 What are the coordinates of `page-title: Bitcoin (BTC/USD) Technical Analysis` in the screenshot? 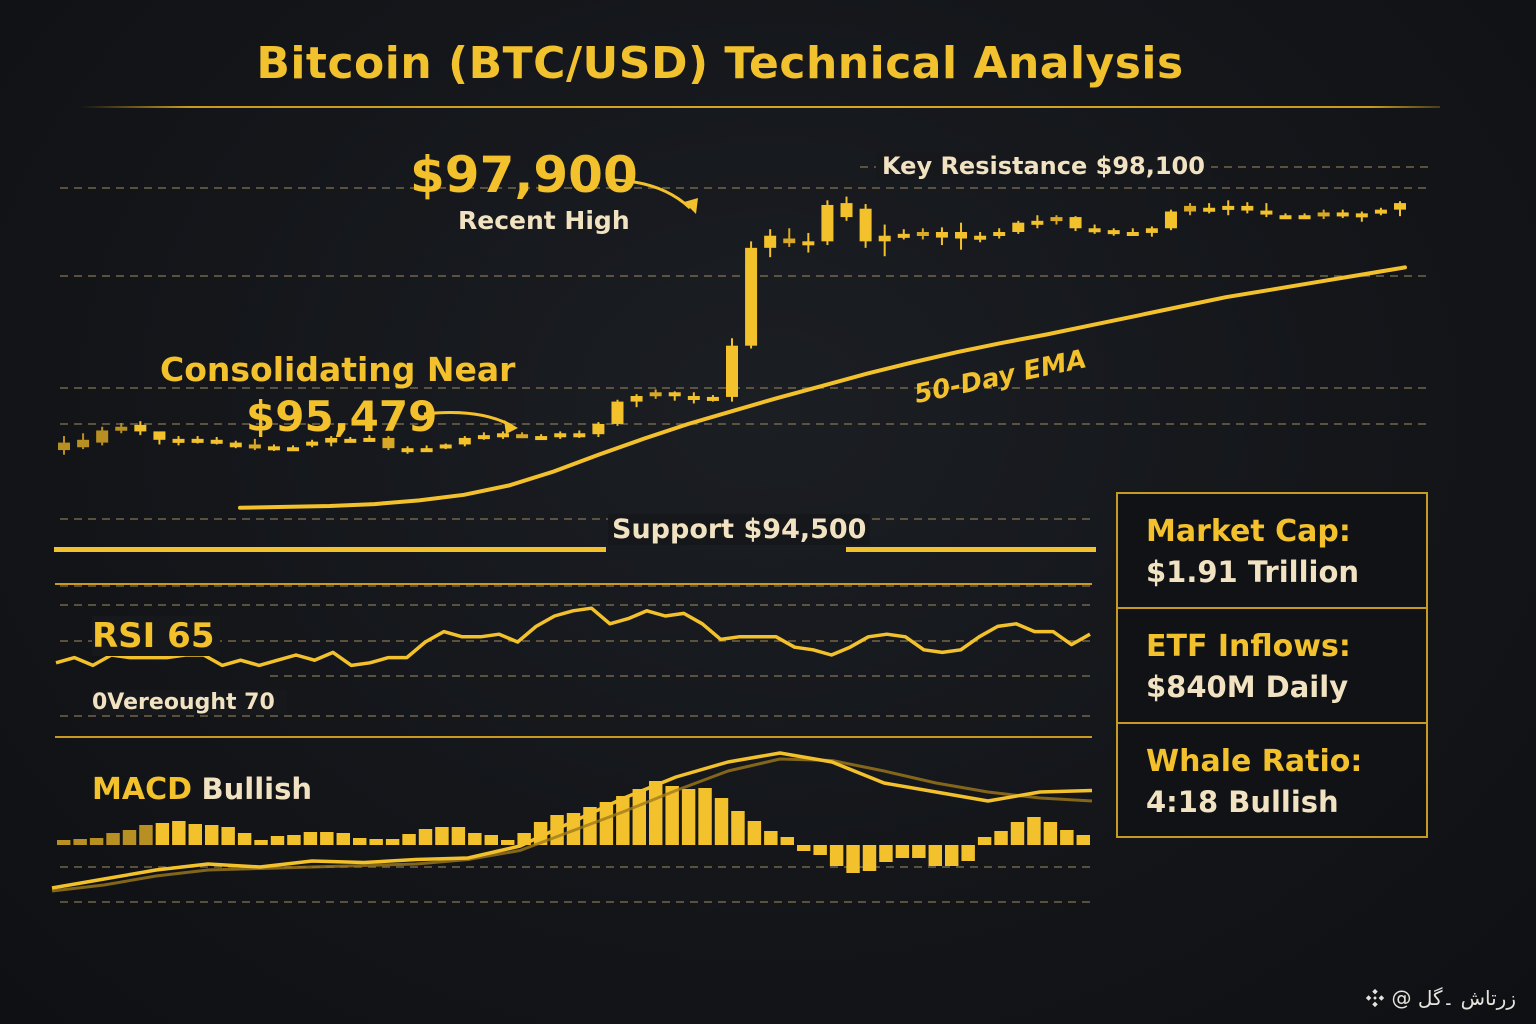 It's located at (720, 63).